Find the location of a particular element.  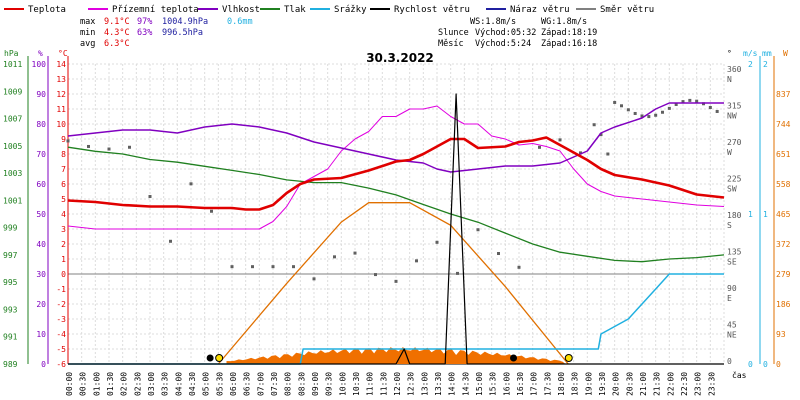

hpa-tick: 1005 is located at coordinates (12, 146).